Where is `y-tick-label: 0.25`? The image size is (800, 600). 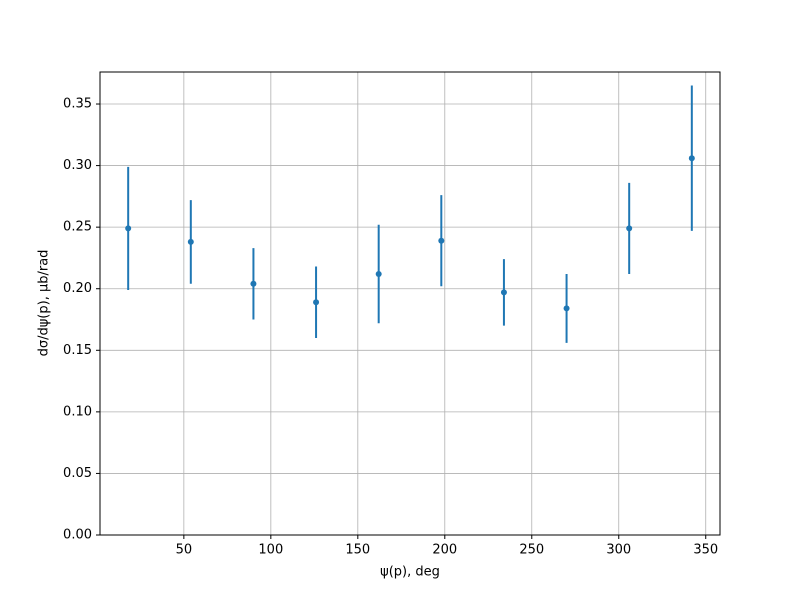 y-tick-label: 0.25 is located at coordinates (77, 227).